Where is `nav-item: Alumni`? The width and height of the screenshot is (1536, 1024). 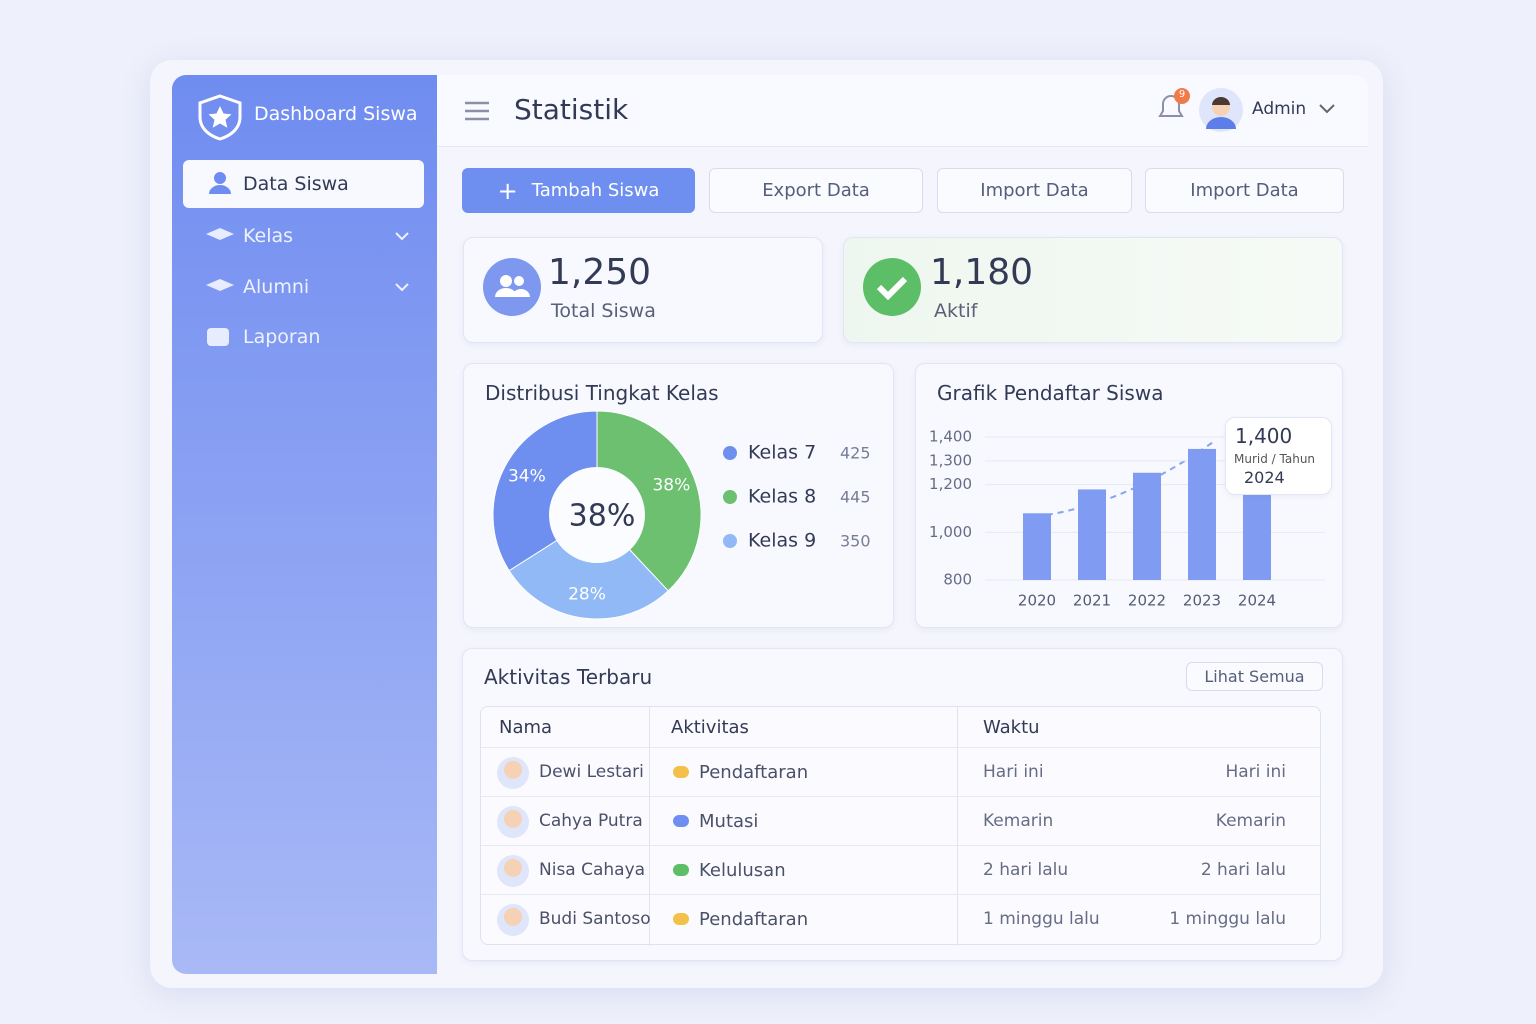 nav-item: Alumni is located at coordinates (276, 287).